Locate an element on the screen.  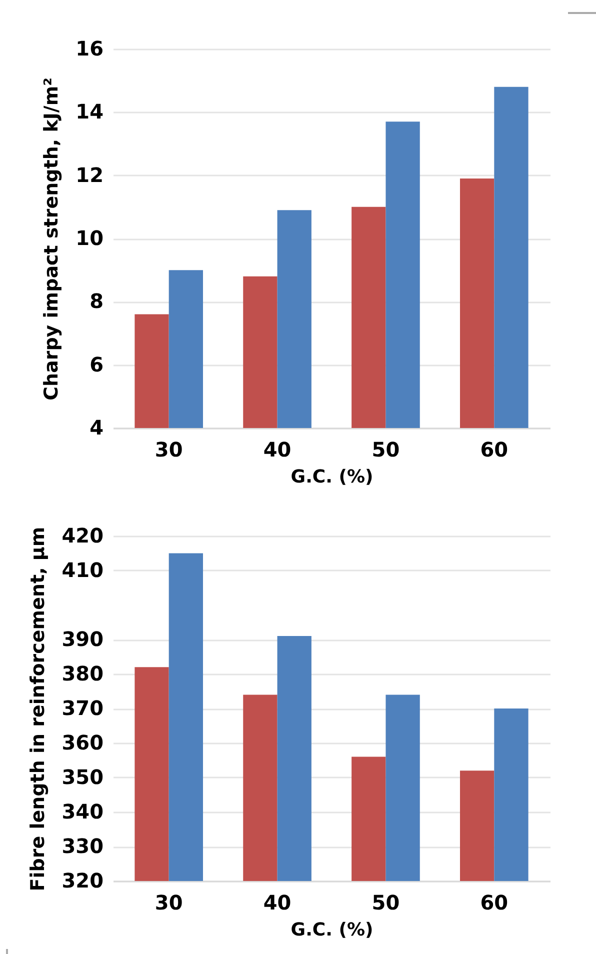
y-tick-label: 380 is located at coordinates (83, 674).